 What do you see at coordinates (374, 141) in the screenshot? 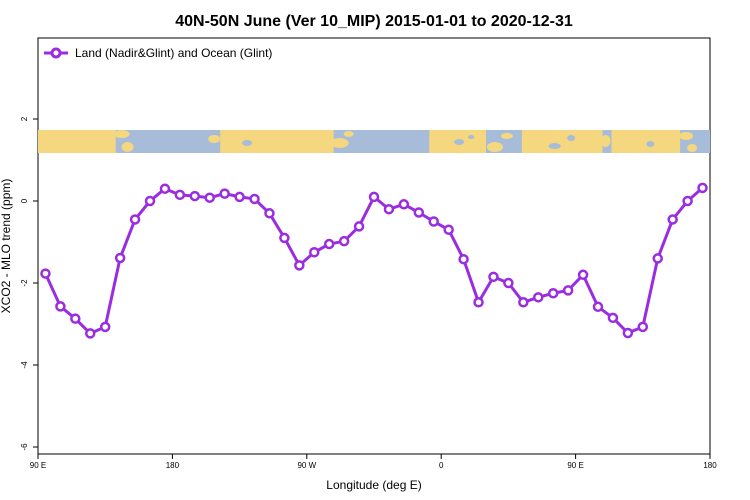
I see `world-map-strip` at bounding box center [374, 141].